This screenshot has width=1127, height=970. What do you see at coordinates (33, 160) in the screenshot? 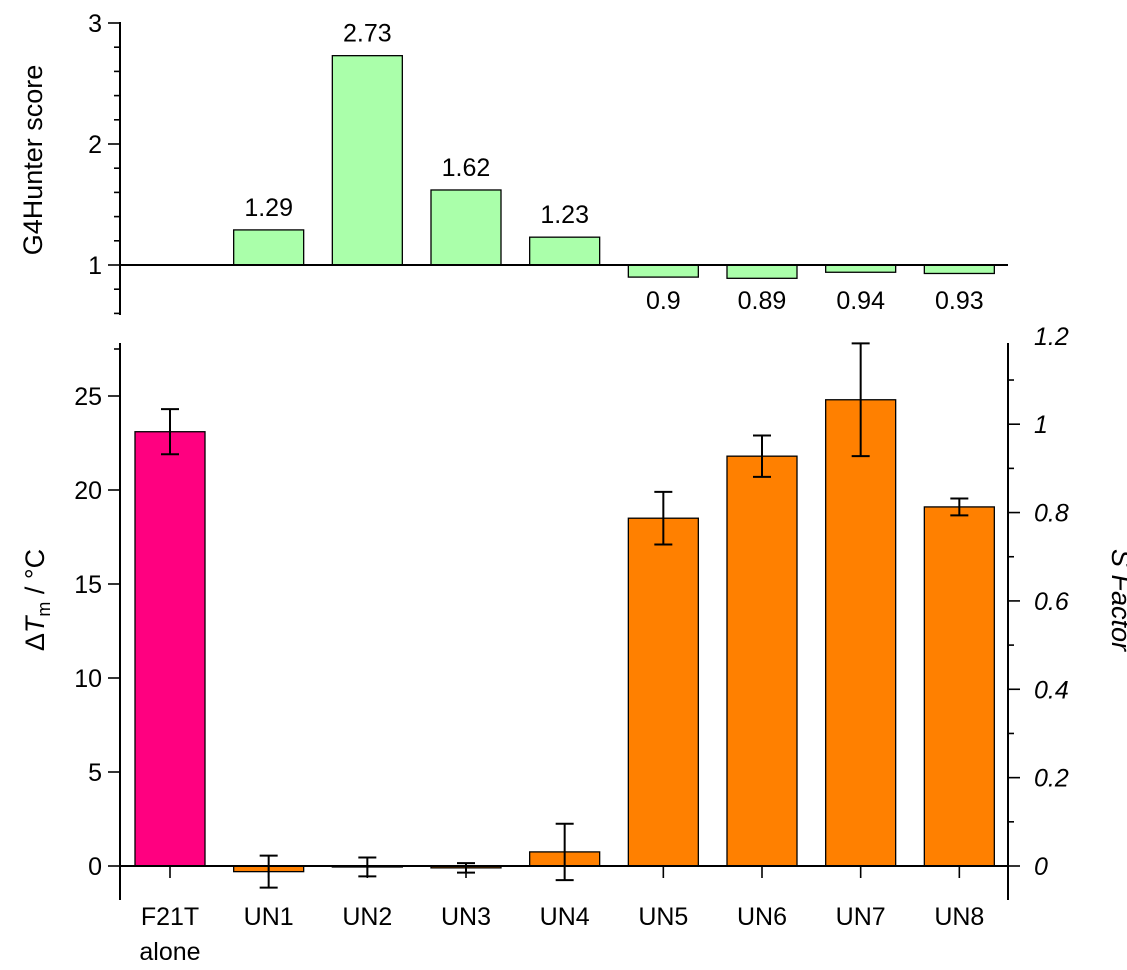
I see `g4hunter-y-axis-label: G4Hunter score` at bounding box center [33, 160].